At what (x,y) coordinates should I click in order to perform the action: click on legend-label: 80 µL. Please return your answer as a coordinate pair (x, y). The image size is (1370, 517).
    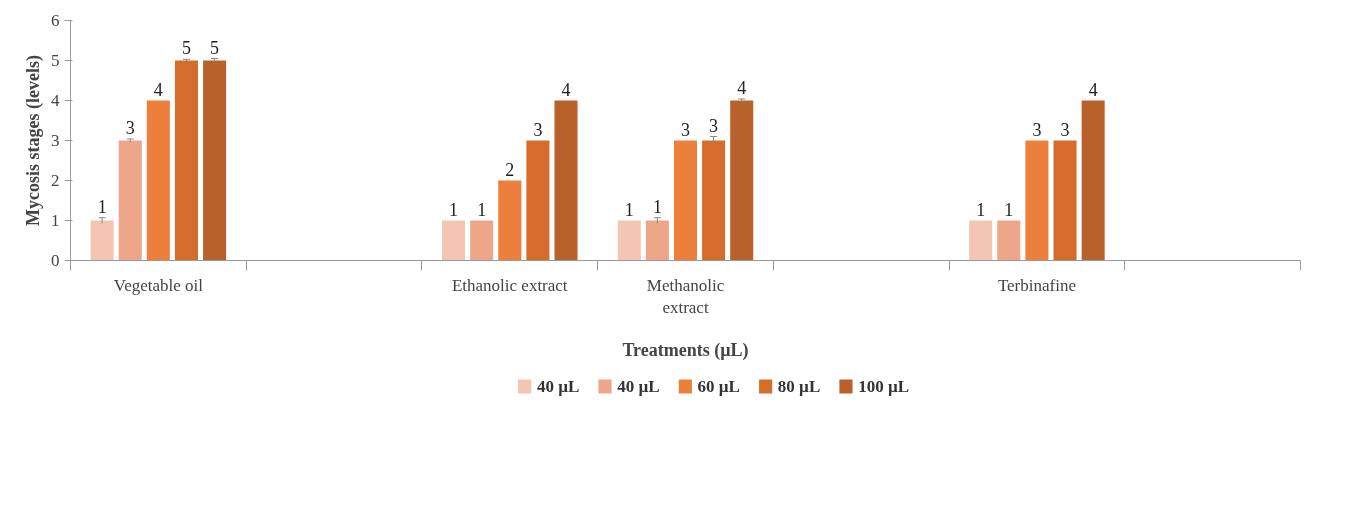
    Looking at the image, I should click on (799, 386).